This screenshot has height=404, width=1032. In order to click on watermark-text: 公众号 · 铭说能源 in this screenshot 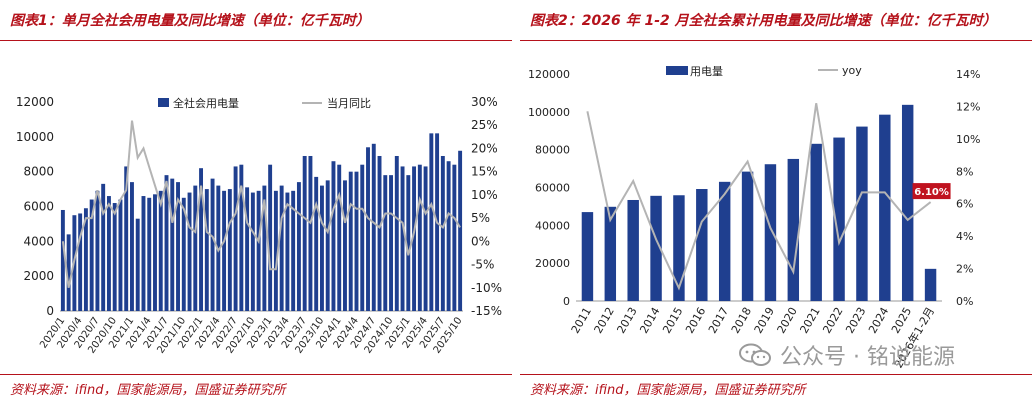, I will do `click(867, 357)`.